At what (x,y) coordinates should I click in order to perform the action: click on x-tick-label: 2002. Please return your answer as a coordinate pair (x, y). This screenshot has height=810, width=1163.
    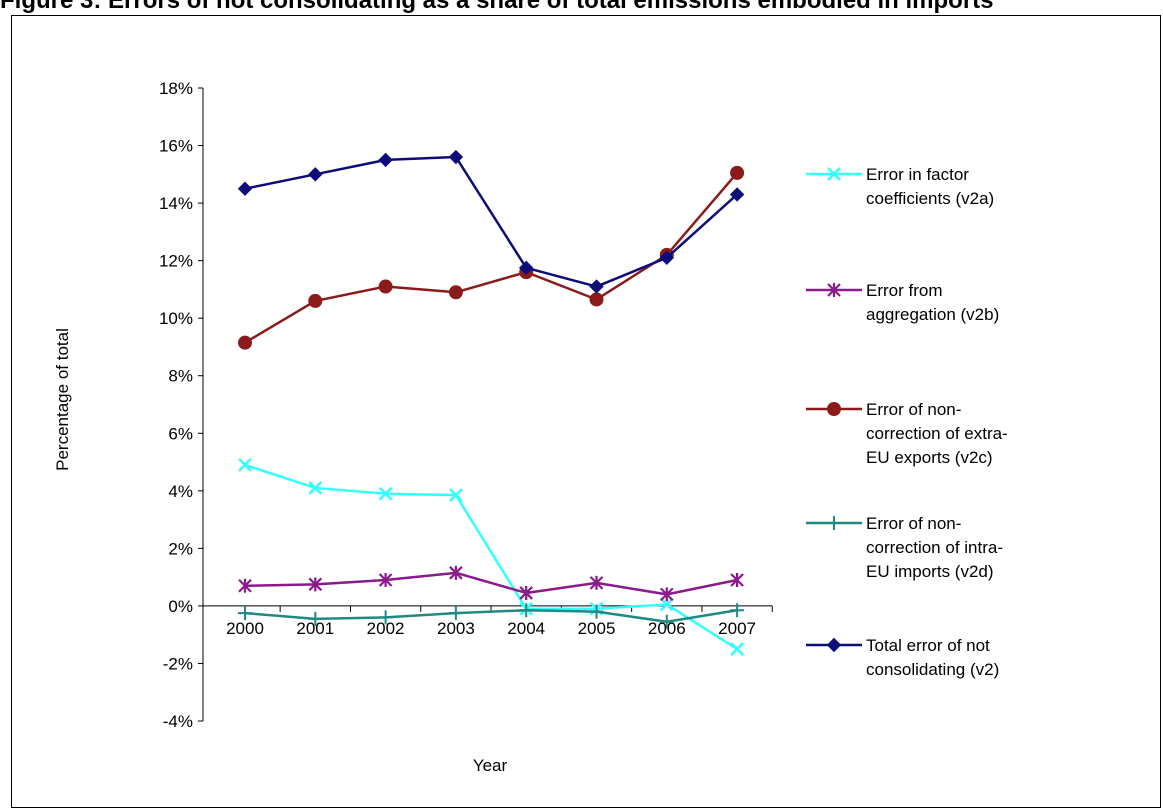
    Looking at the image, I should click on (386, 628).